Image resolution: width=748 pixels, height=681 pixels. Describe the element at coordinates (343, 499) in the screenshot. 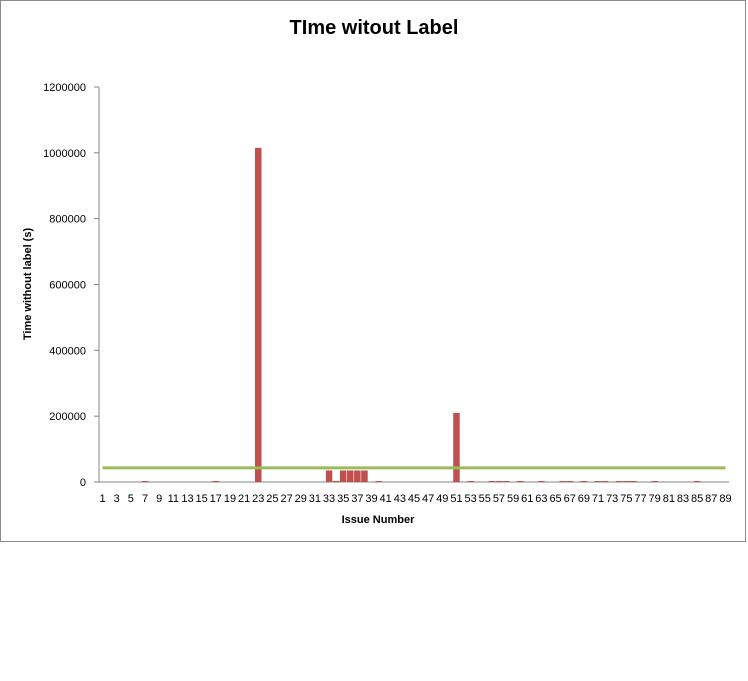

I see `x-tick-label: 35` at that location.